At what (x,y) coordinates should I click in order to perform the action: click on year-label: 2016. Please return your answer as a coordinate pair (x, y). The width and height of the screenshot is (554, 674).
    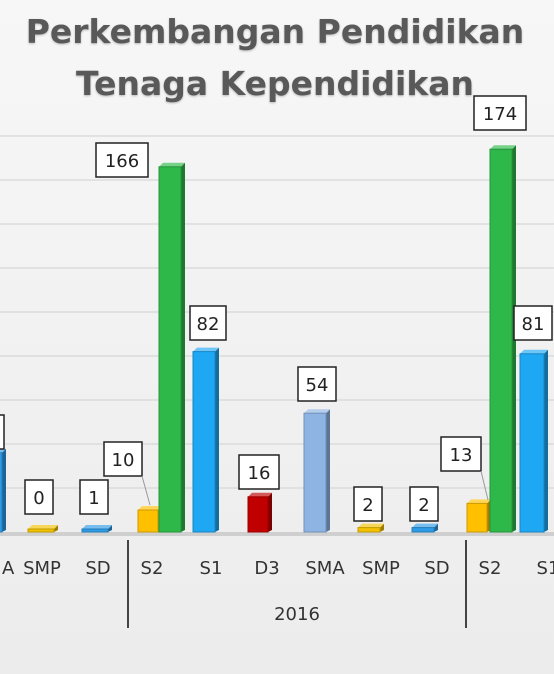
    Looking at the image, I should click on (297, 614).